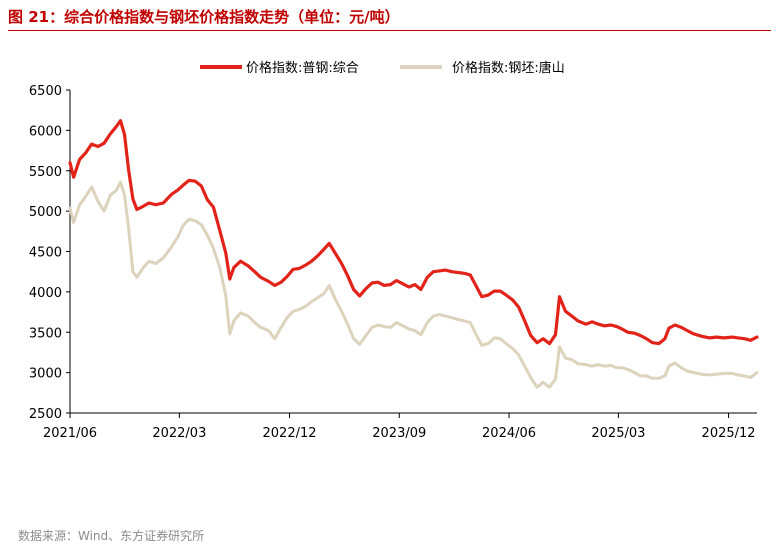 This screenshot has width=779, height=553. Describe the element at coordinates (45, 253) in the screenshot. I see `y-tick-label: 4500` at that location.